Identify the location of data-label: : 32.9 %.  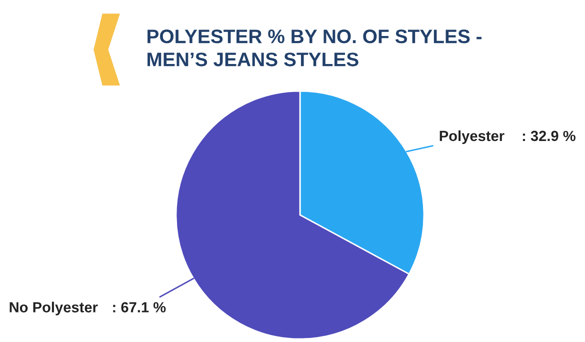
(549, 136).